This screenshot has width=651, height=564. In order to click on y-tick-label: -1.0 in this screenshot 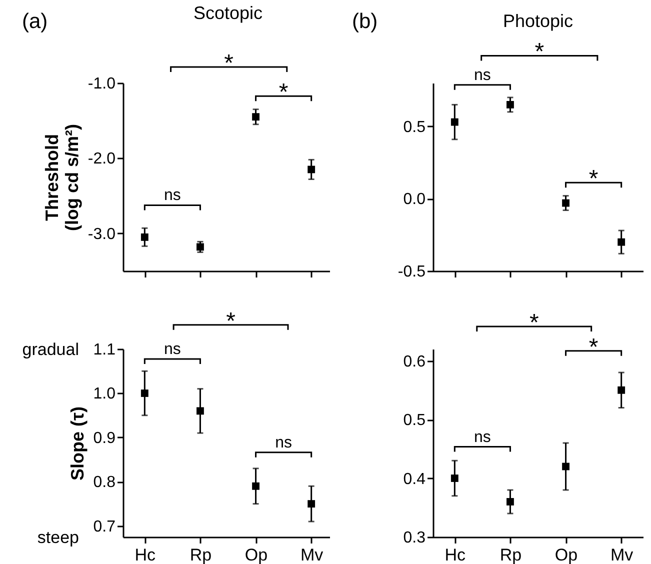, I will do `click(102, 84)`.